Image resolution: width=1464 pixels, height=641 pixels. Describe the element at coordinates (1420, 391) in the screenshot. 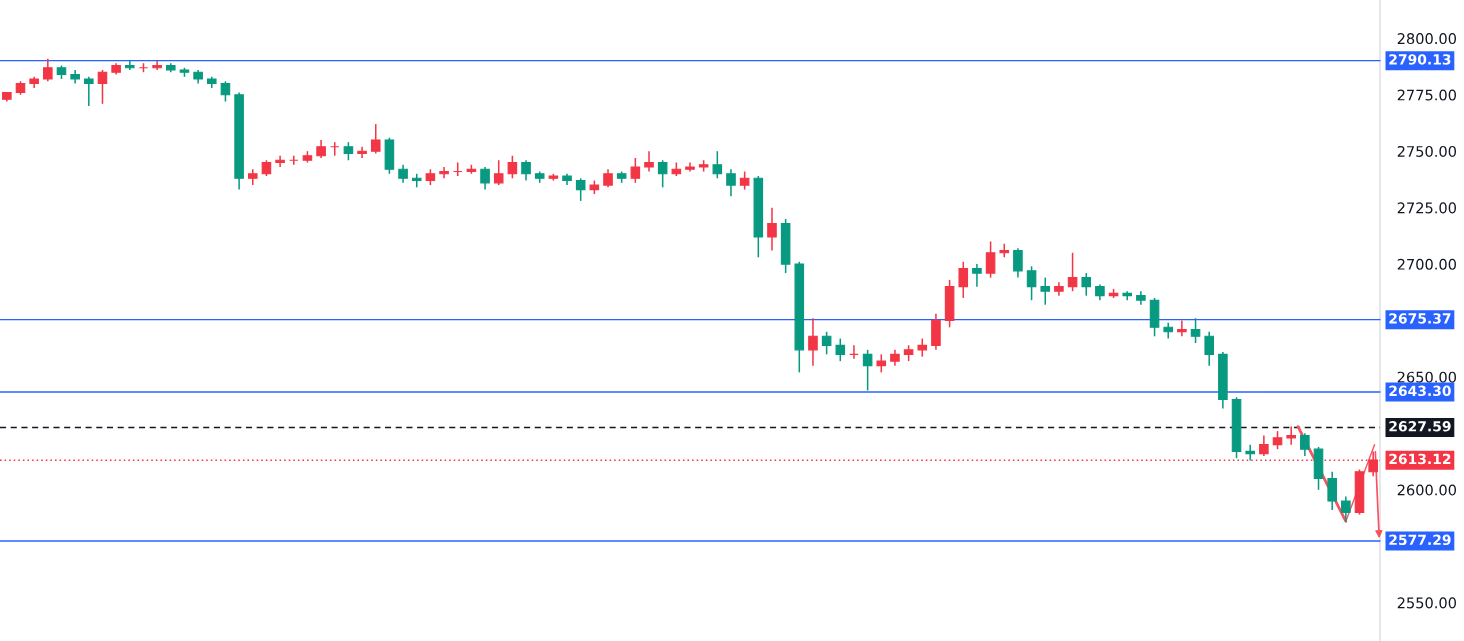

I see `ref-line-label: 2643.30` at that location.